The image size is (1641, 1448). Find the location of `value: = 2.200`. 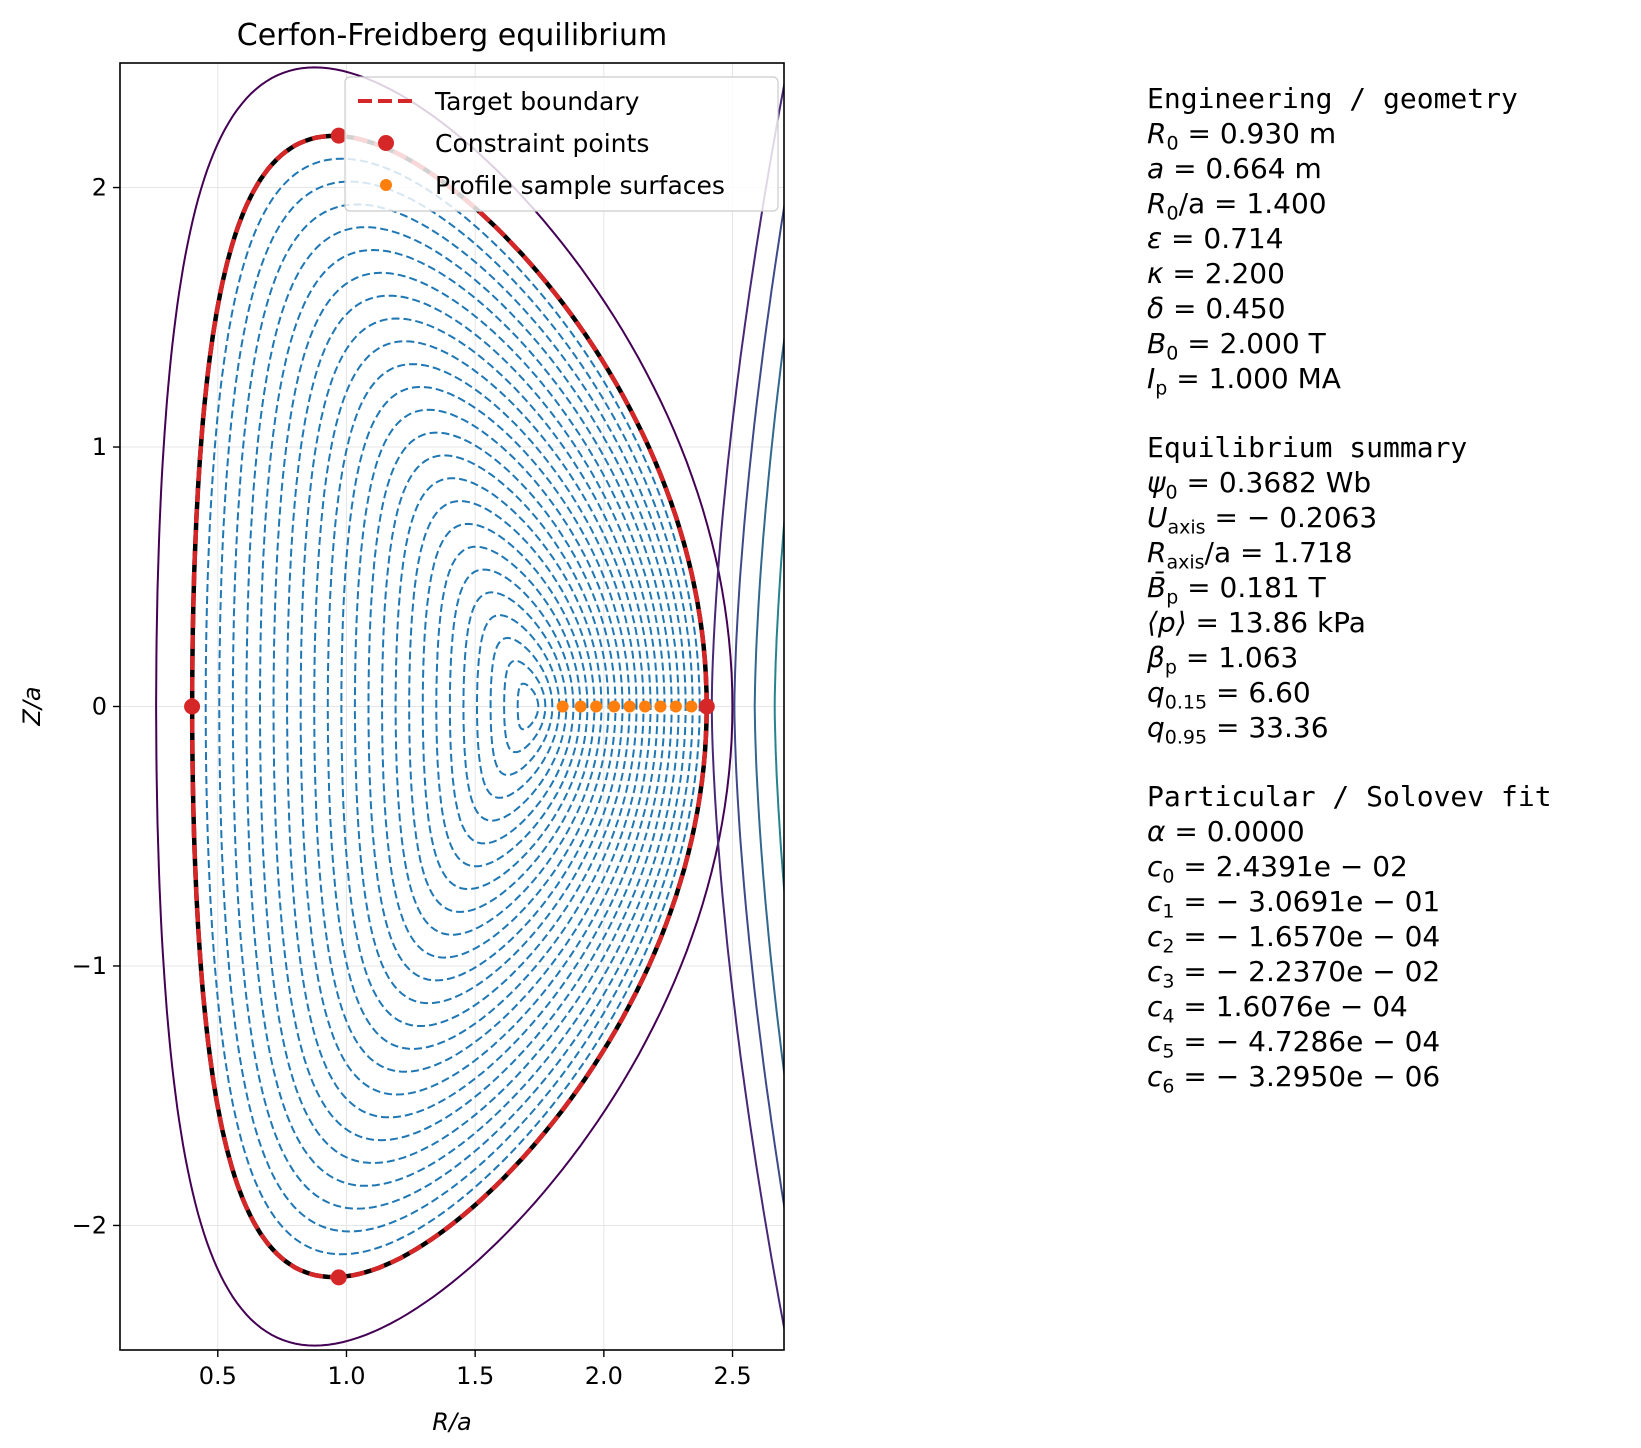

value: = 2.200 is located at coordinates (1224, 273).